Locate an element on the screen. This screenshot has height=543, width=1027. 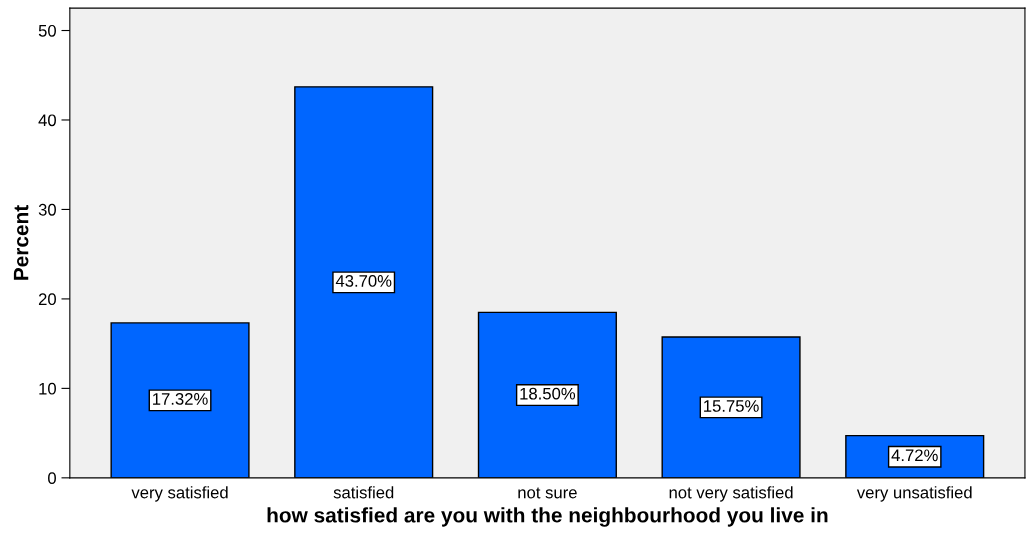
y-tick-label: 50 is located at coordinates (47, 30).